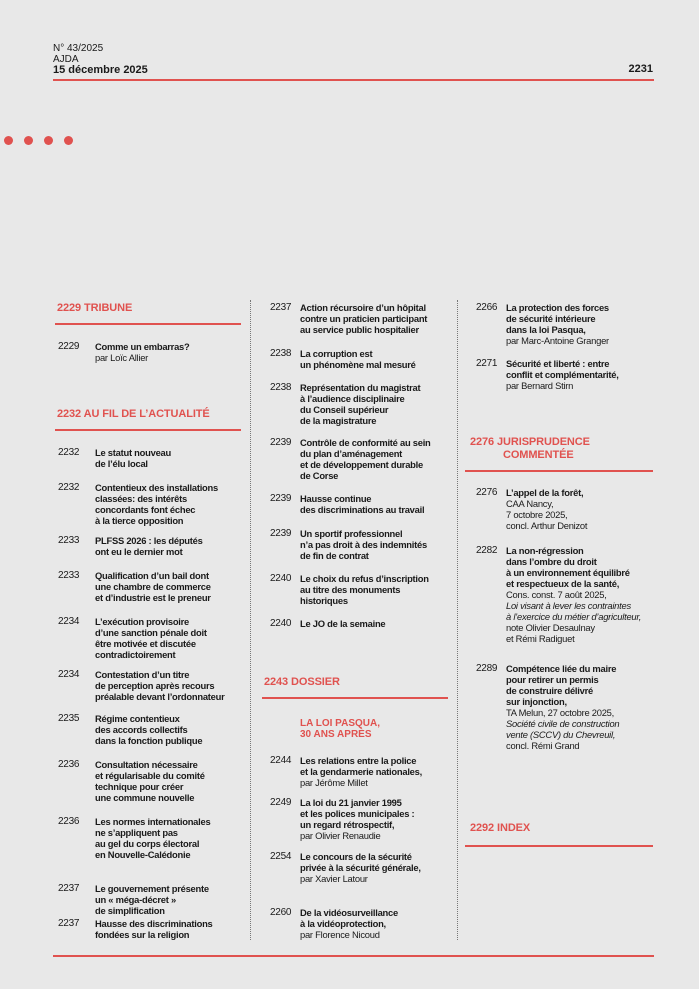  Describe the element at coordinates (560, 712) in the screenshot. I see `entry-detail-line: TA Melun, 27 octobre 2025,` at that location.